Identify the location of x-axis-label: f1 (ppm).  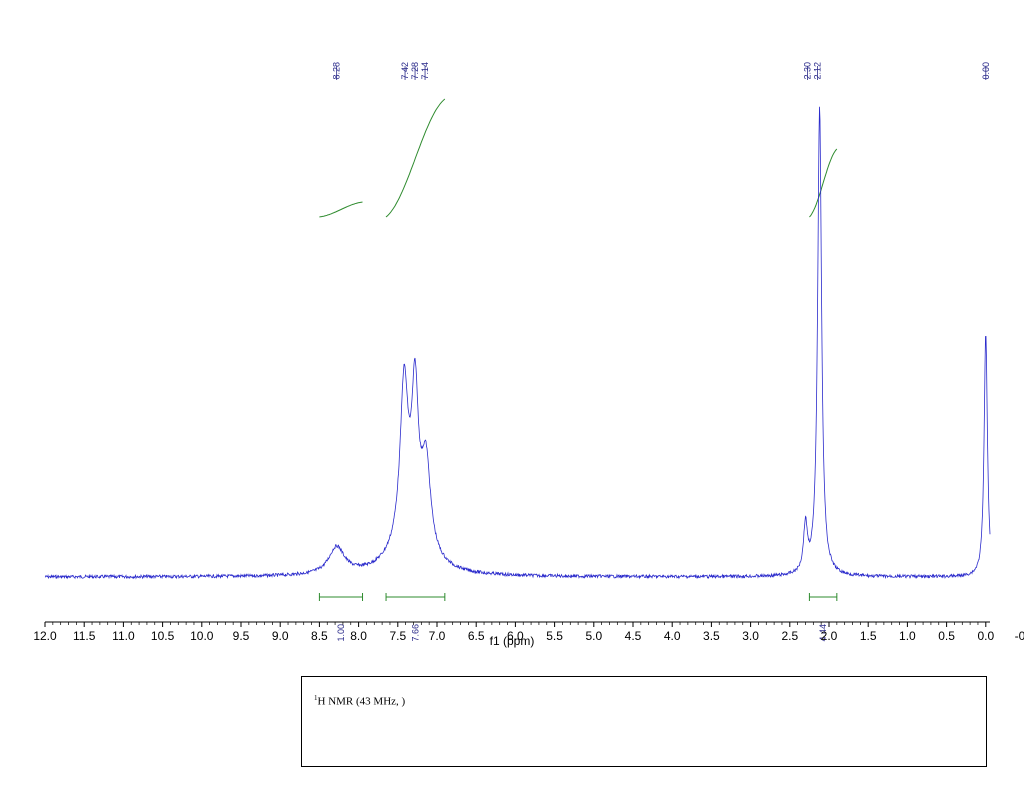
(512, 641).